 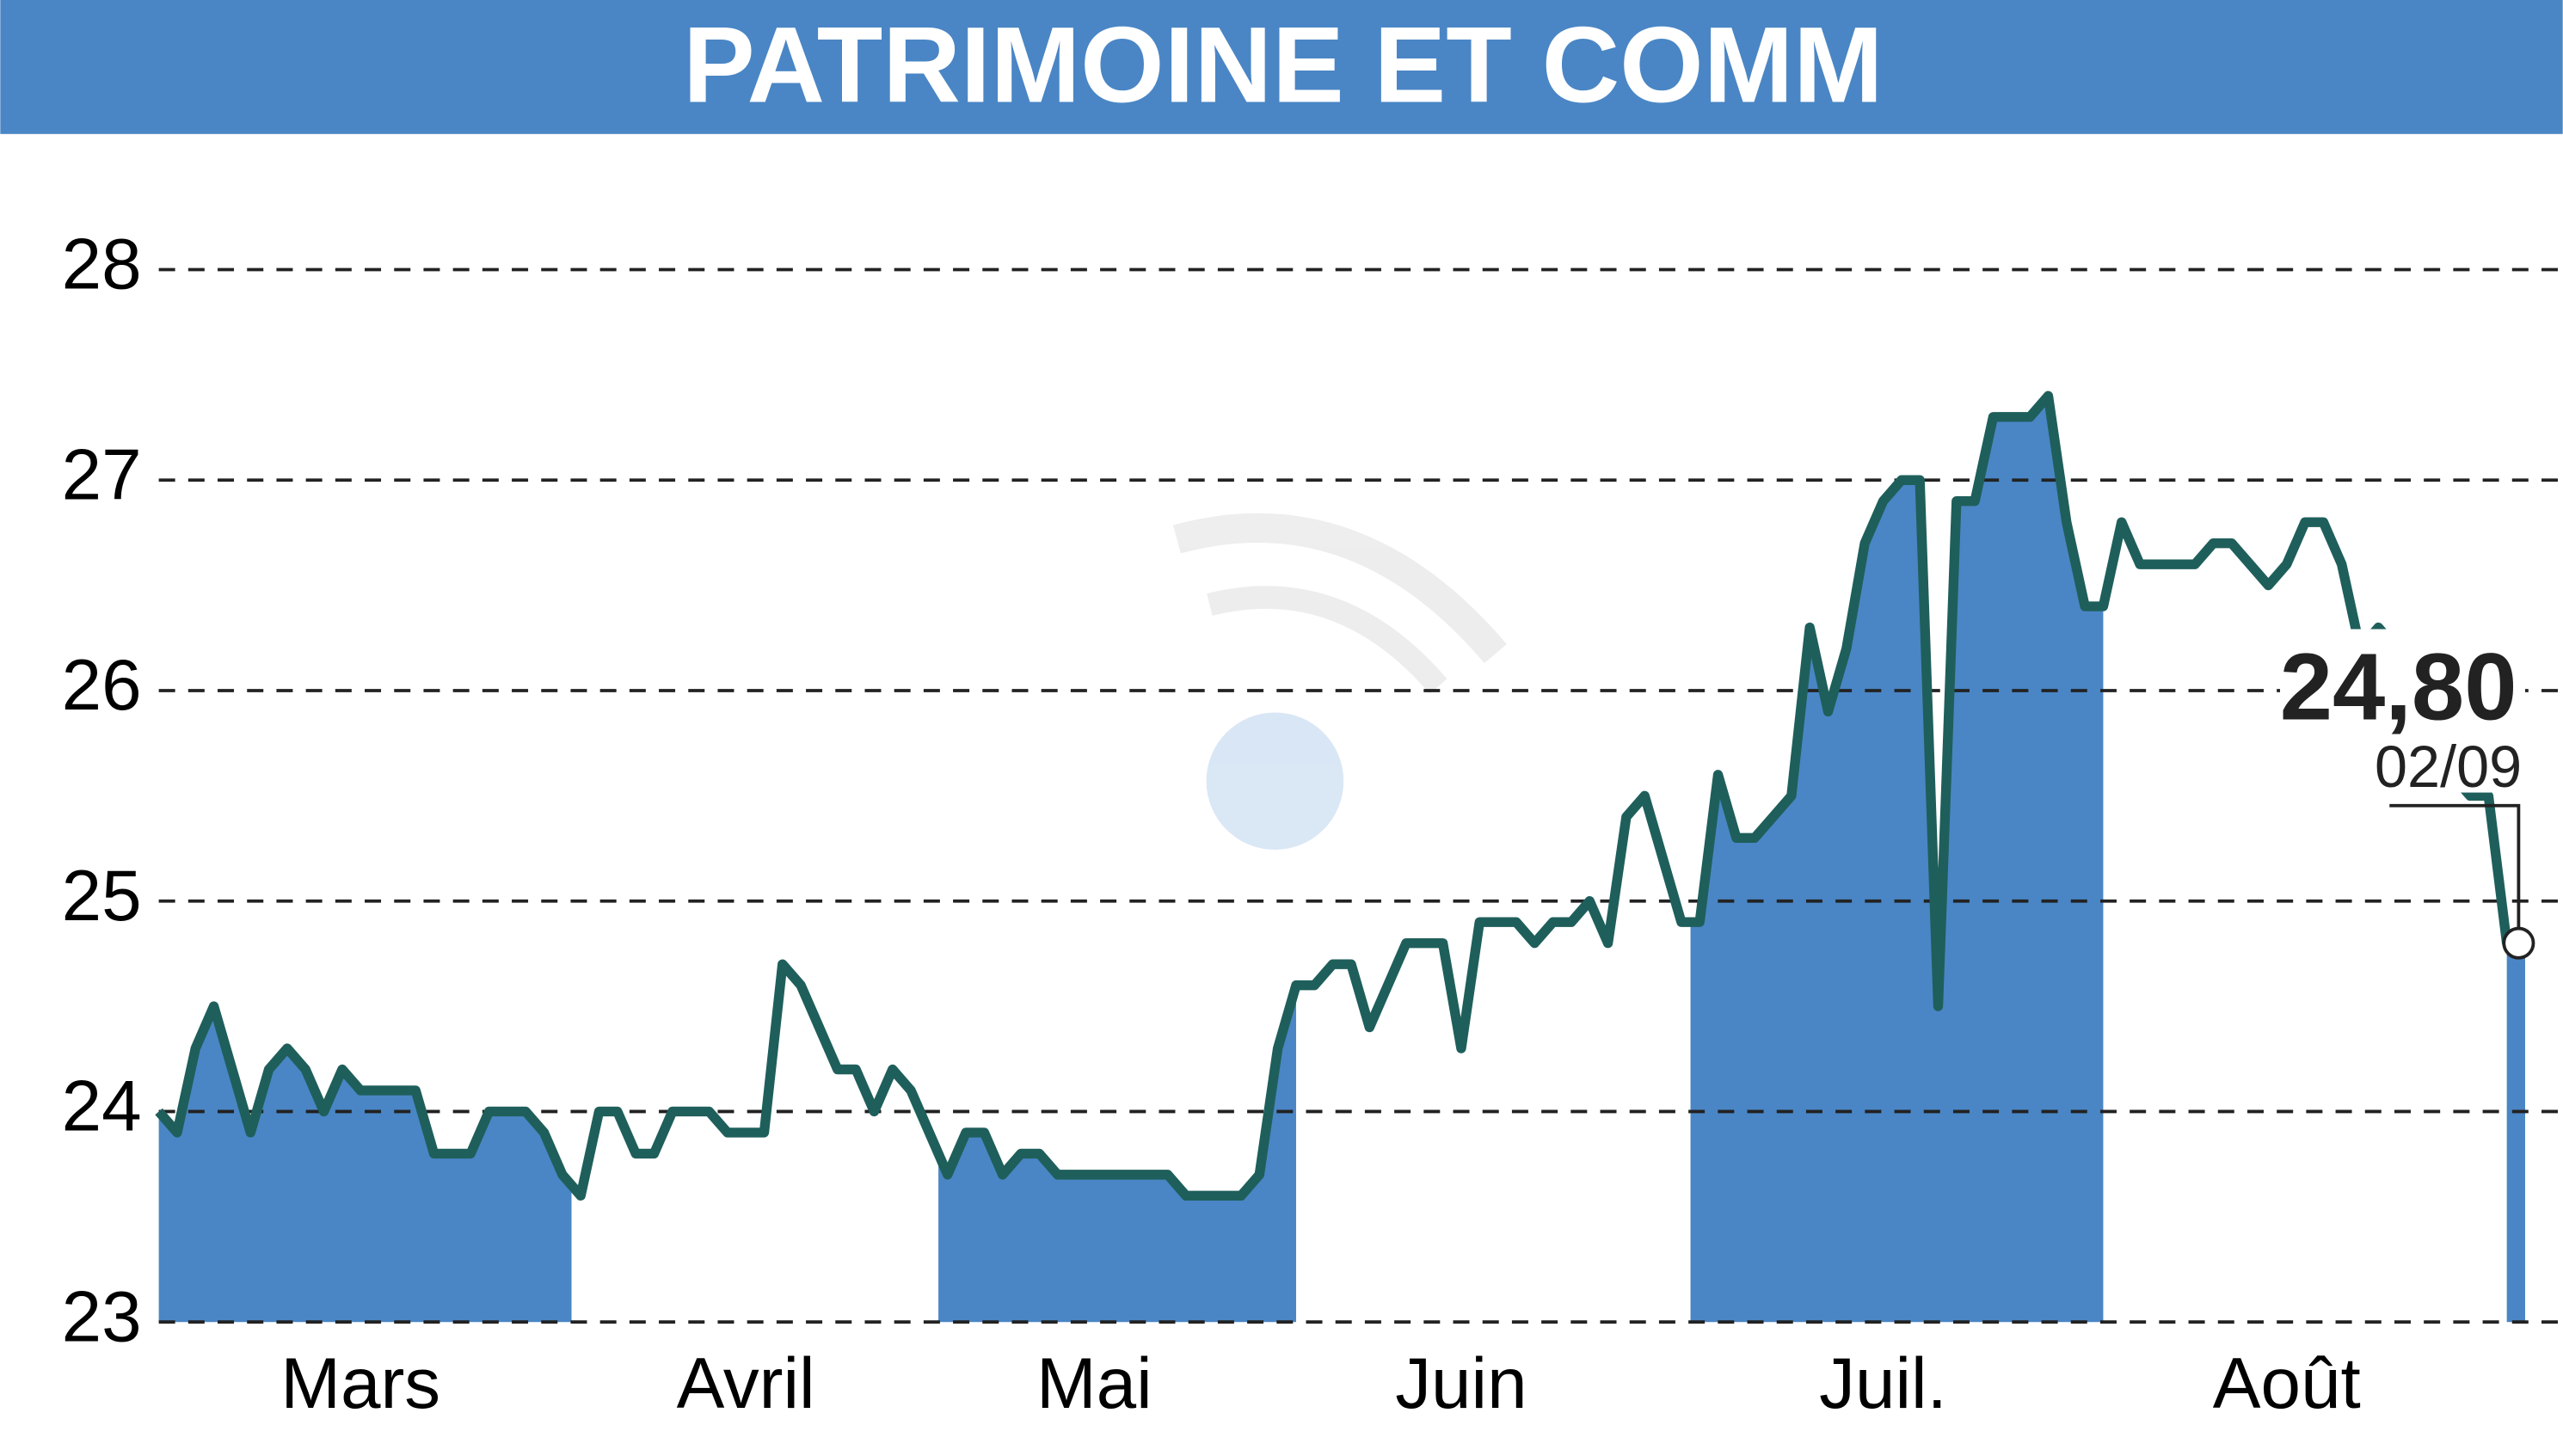 What do you see at coordinates (1094, 1383) in the screenshot?
I see `x-tick-label: Mai` at bounding box center [1094, 1383].